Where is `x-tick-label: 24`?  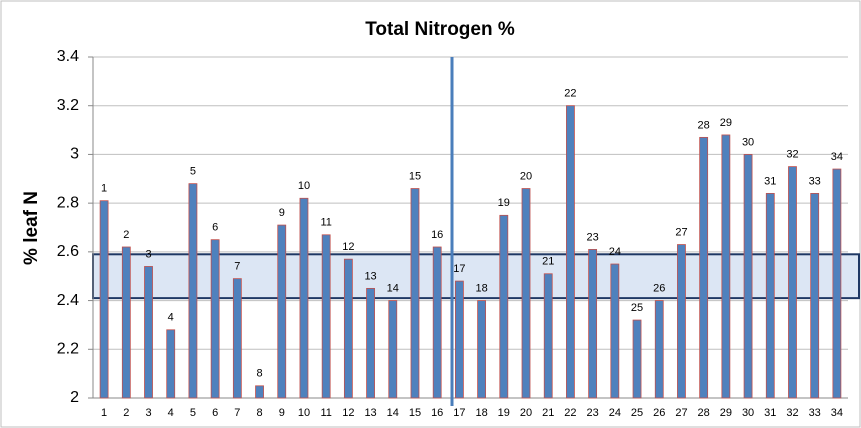 x-tick-label: 24 is located at coordinates (615, 413).